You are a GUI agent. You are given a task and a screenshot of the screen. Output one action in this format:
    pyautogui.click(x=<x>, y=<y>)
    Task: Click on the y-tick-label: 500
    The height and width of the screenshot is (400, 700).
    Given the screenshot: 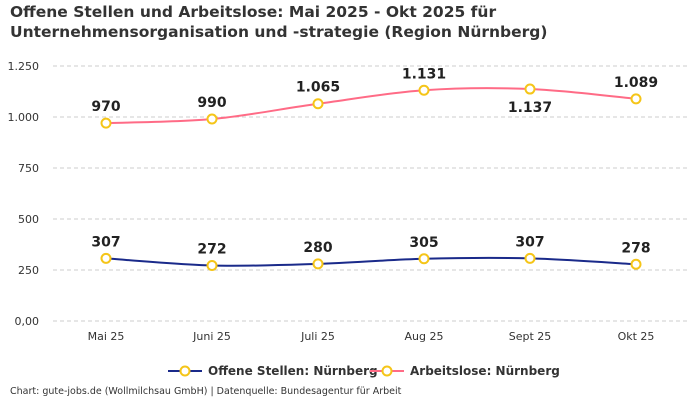 What is the action you would take?
    pyautogui.click(x=28, y=219)
    